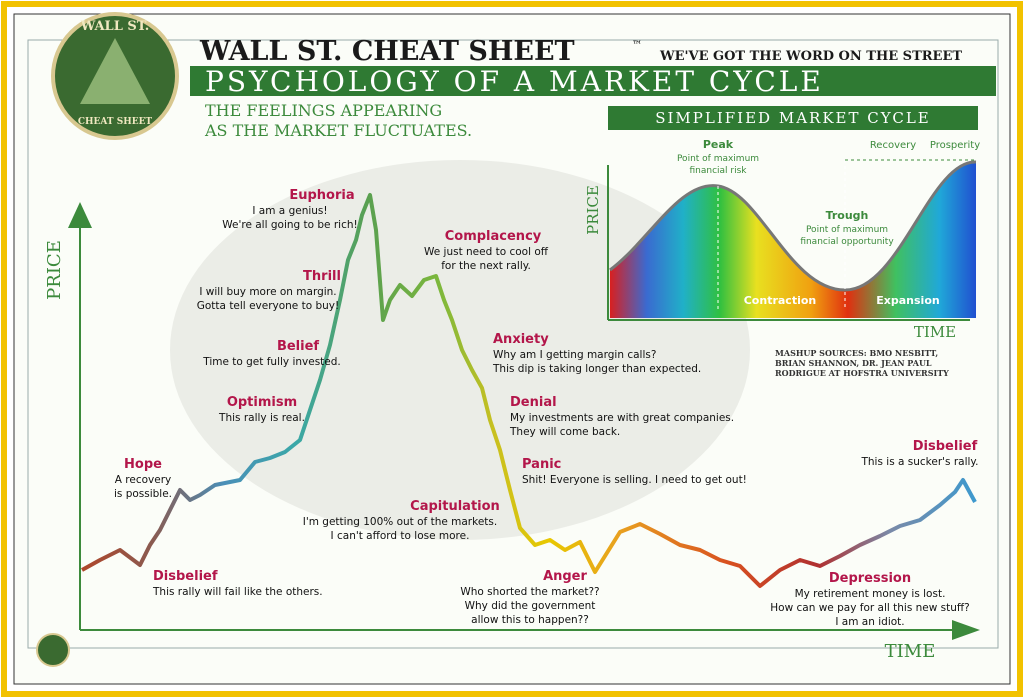  What do you see at coordinates (870, 594) in the screenshot?
I see `stage-text: My retirement money is lost.` at bounding box center [870, 594].